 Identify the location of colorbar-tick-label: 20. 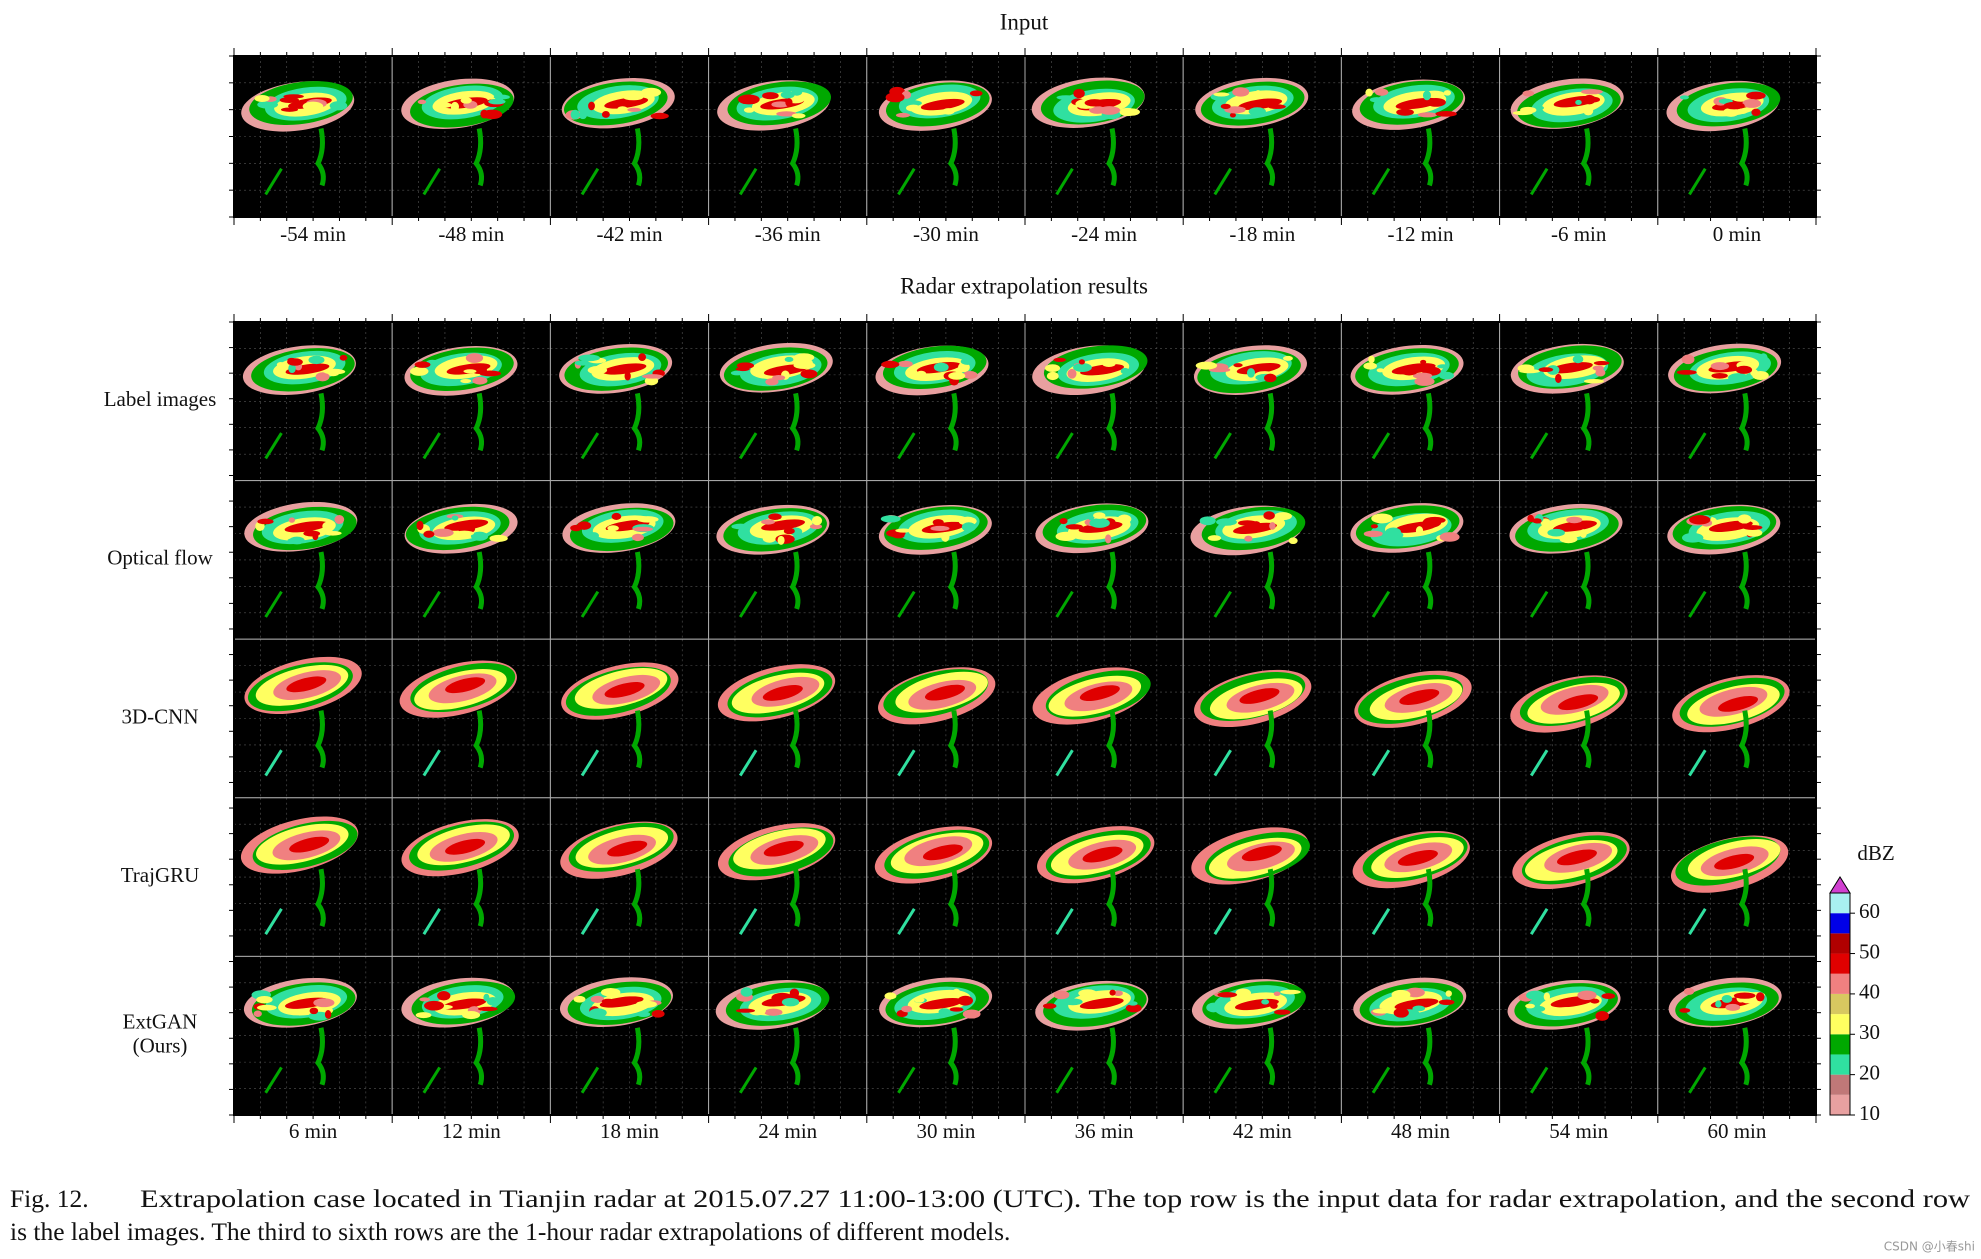
(1869, 1072).